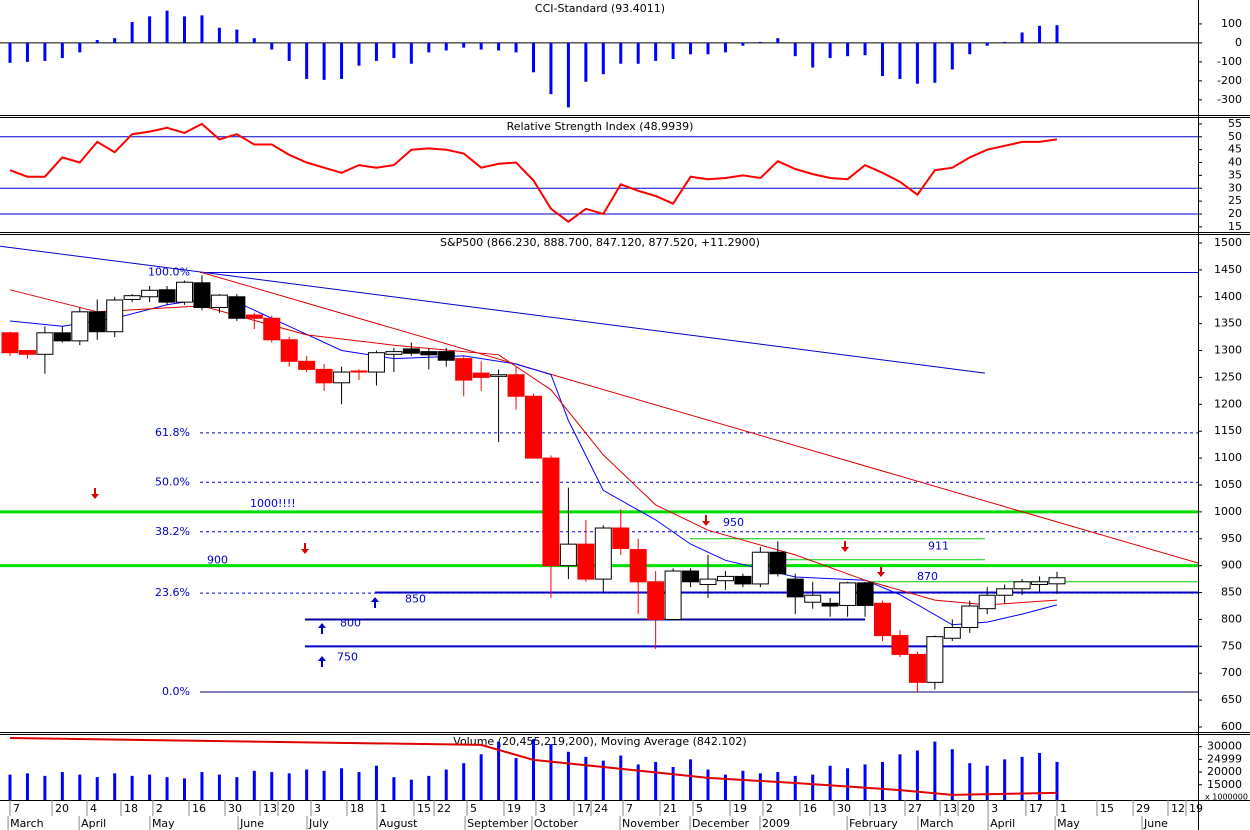  What do you see at coordinates (938, 546) in the screenshot?
I see `level-label: 911` at bounding box center [938, 546].